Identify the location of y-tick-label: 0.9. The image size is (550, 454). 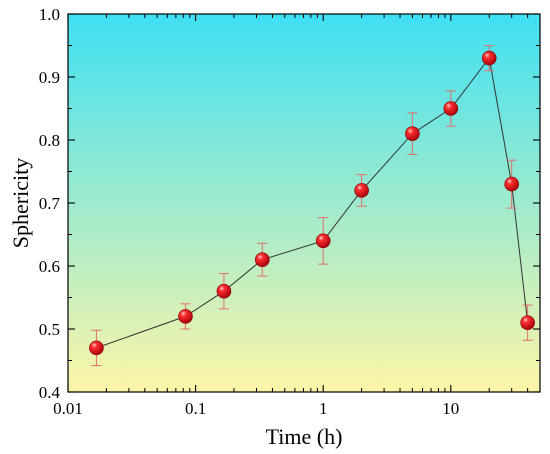
(49, 77).